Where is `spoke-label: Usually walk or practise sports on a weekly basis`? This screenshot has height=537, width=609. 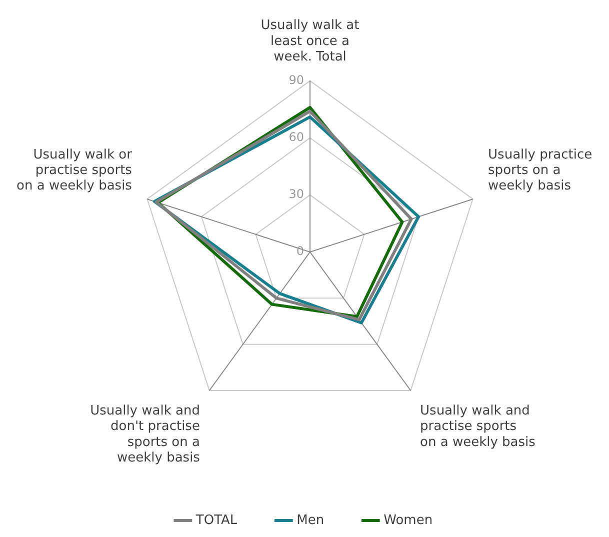 spoke-label: Usually walk or practise sports on a weekly basis is located at coordinates (74, 171).